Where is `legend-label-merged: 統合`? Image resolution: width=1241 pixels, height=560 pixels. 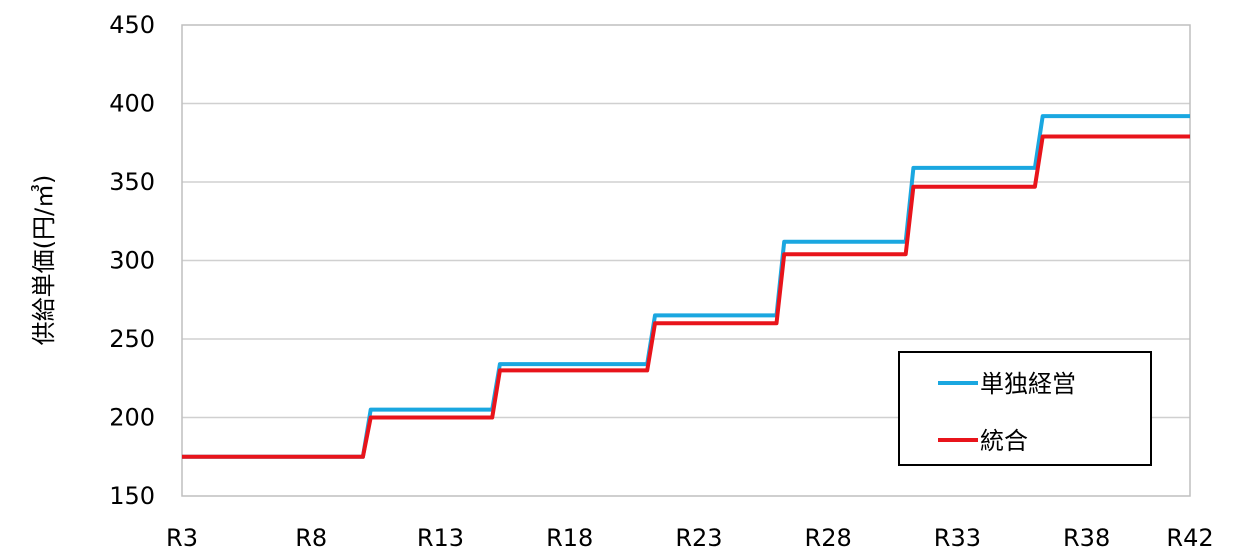
legend-label-merged: 統合 is located at coordinates (1004, 441).